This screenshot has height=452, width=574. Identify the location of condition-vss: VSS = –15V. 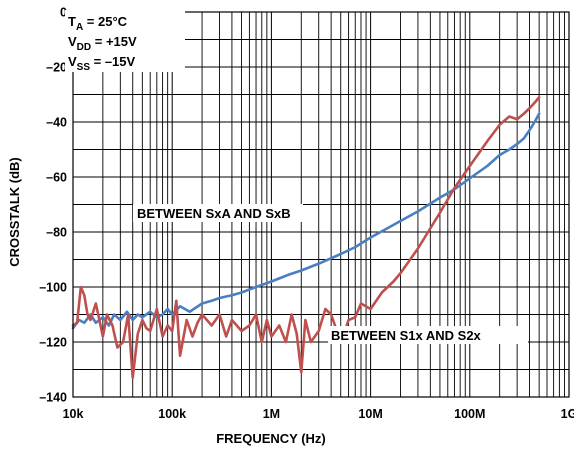
(102, 63).